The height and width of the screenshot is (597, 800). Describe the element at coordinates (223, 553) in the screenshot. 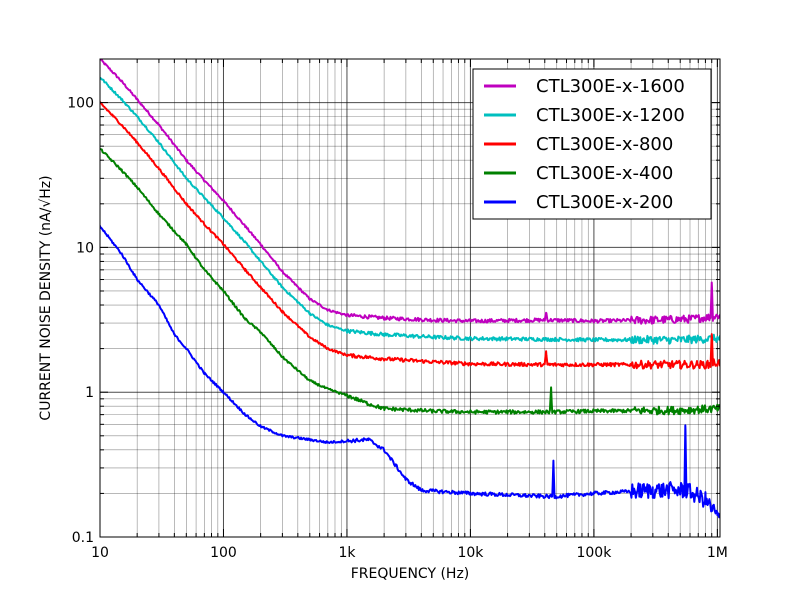

I see `x-tick-label: 100` at that location.